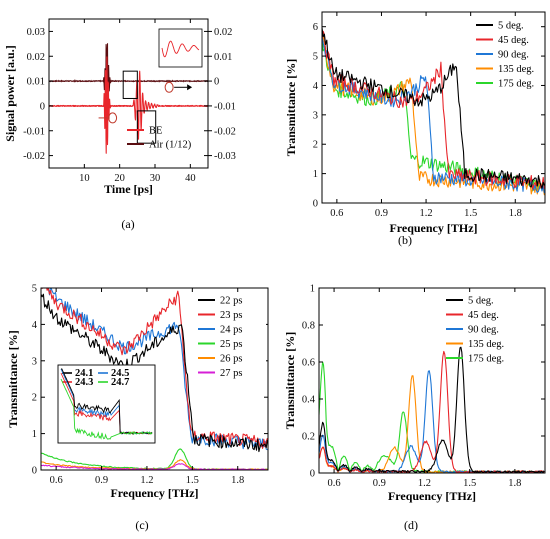 This screenshot has width=550, height=539. What do you see at coordinates (309, 400) in the screenshot?
I see `y-tick-label: 0.4` at bounding box center [309, 400].